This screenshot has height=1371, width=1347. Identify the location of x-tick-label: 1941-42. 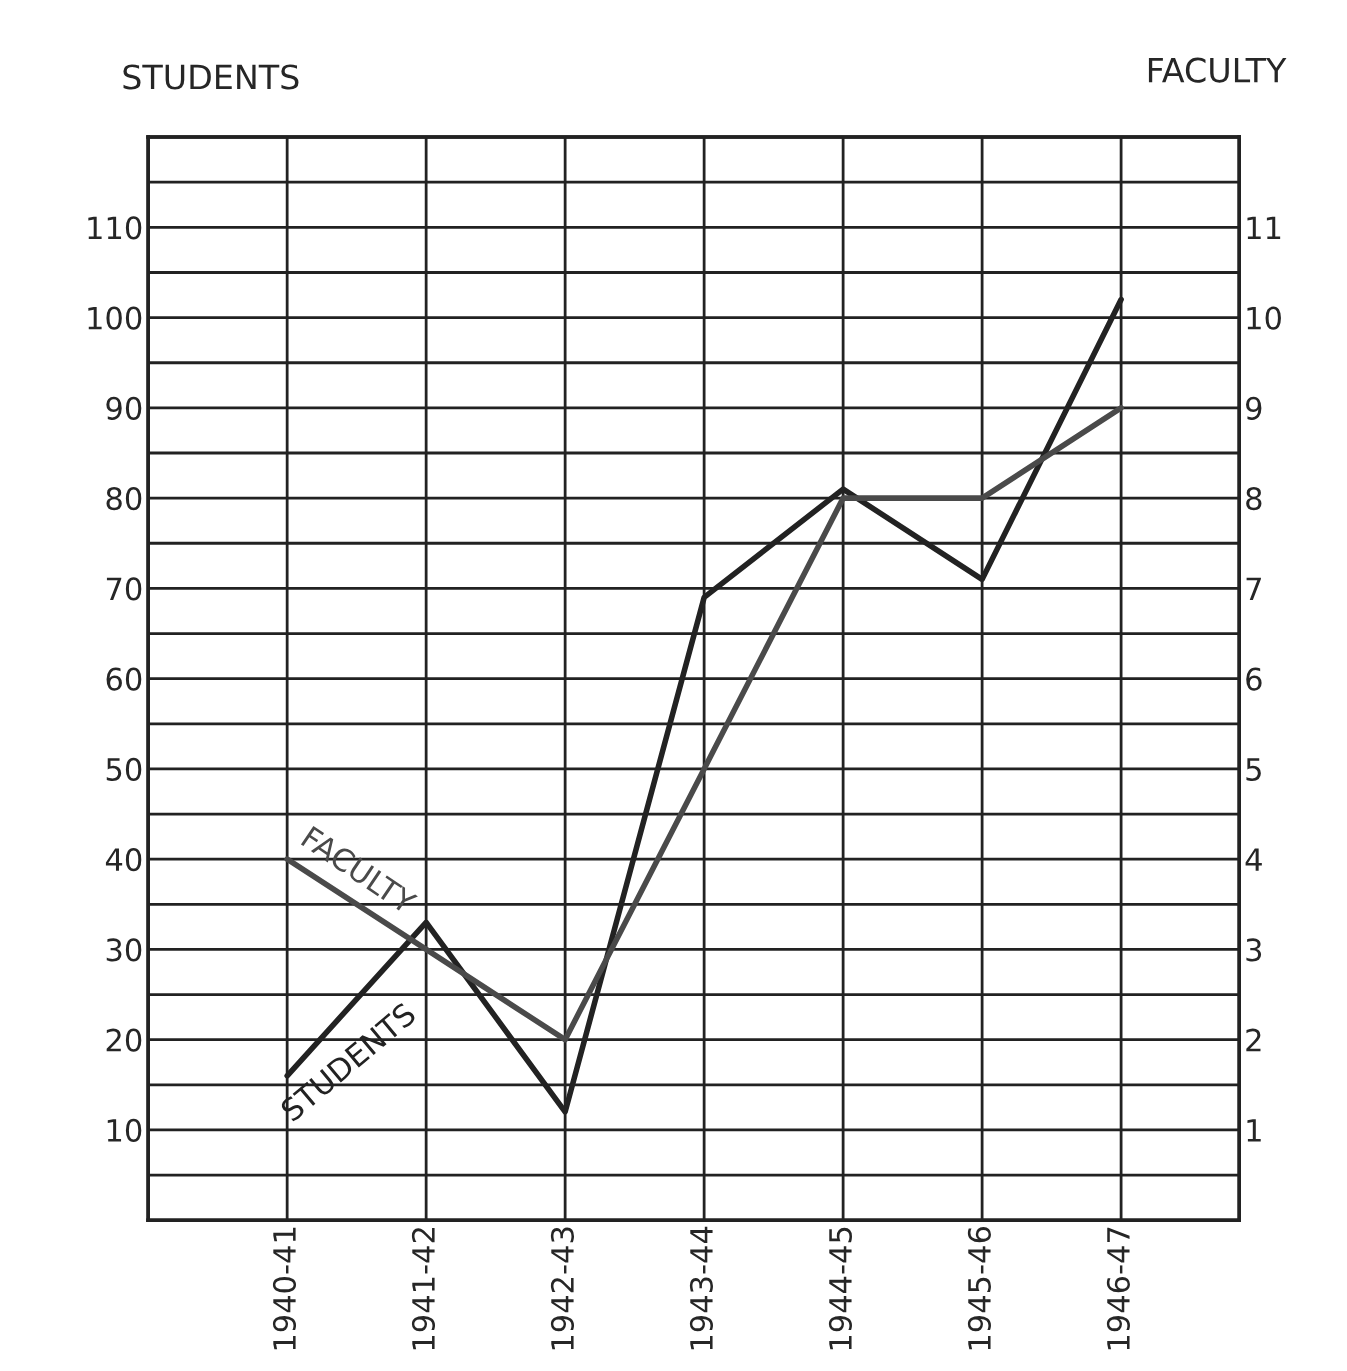
(423, 1289).